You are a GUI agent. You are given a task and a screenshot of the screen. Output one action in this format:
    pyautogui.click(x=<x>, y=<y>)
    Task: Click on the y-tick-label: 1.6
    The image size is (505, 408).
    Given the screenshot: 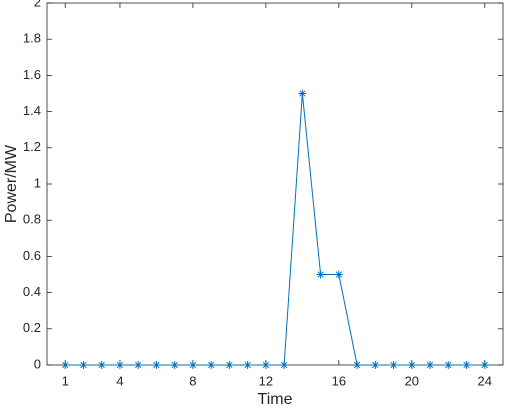 What is the action you would take?
    pyautogui.click(x=32, y=74)
    